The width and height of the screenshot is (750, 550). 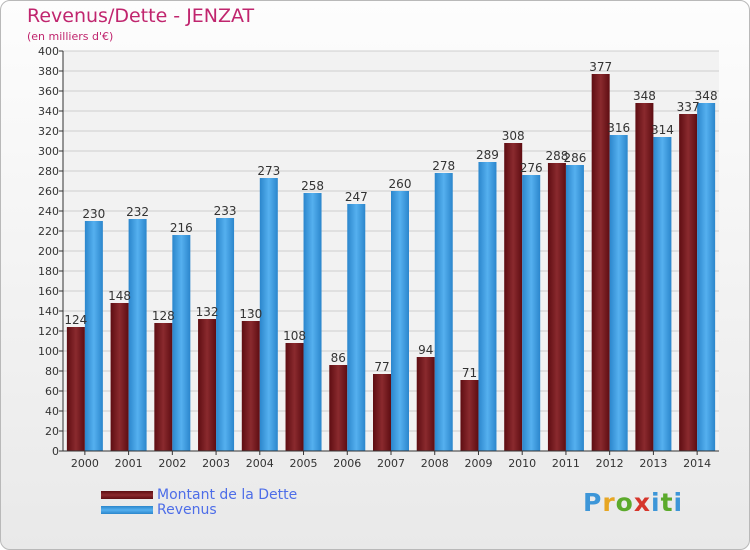 What do you see at coordinates (127, 509) in the screenshot?
I see `legend-swatch-revenue` at bounding box center [127, 509].